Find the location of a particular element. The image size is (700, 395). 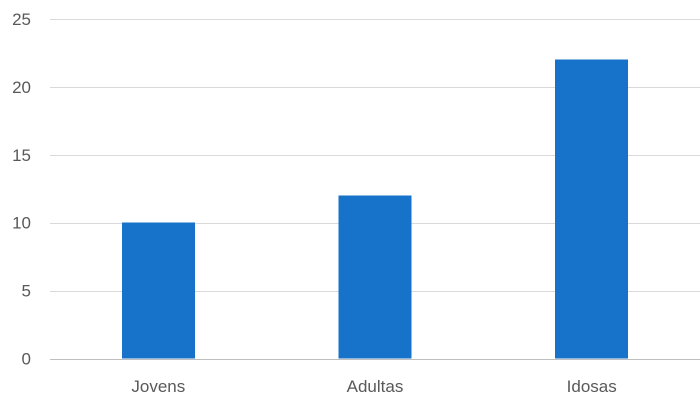

y-tick-label-20: 20 is located at coordinates (21, 87).